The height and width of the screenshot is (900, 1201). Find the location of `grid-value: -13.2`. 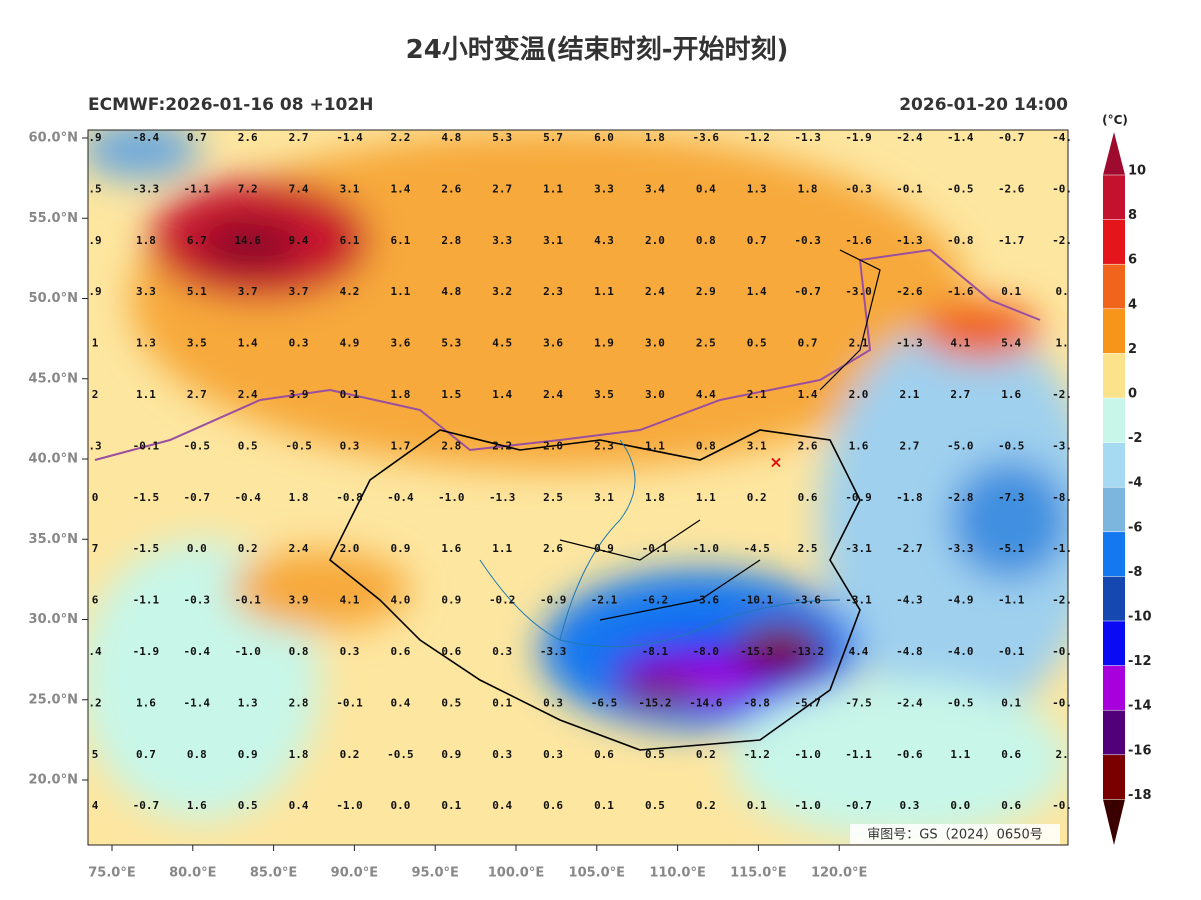

grid-value: -13.2 is located at coordinates (807, 651).